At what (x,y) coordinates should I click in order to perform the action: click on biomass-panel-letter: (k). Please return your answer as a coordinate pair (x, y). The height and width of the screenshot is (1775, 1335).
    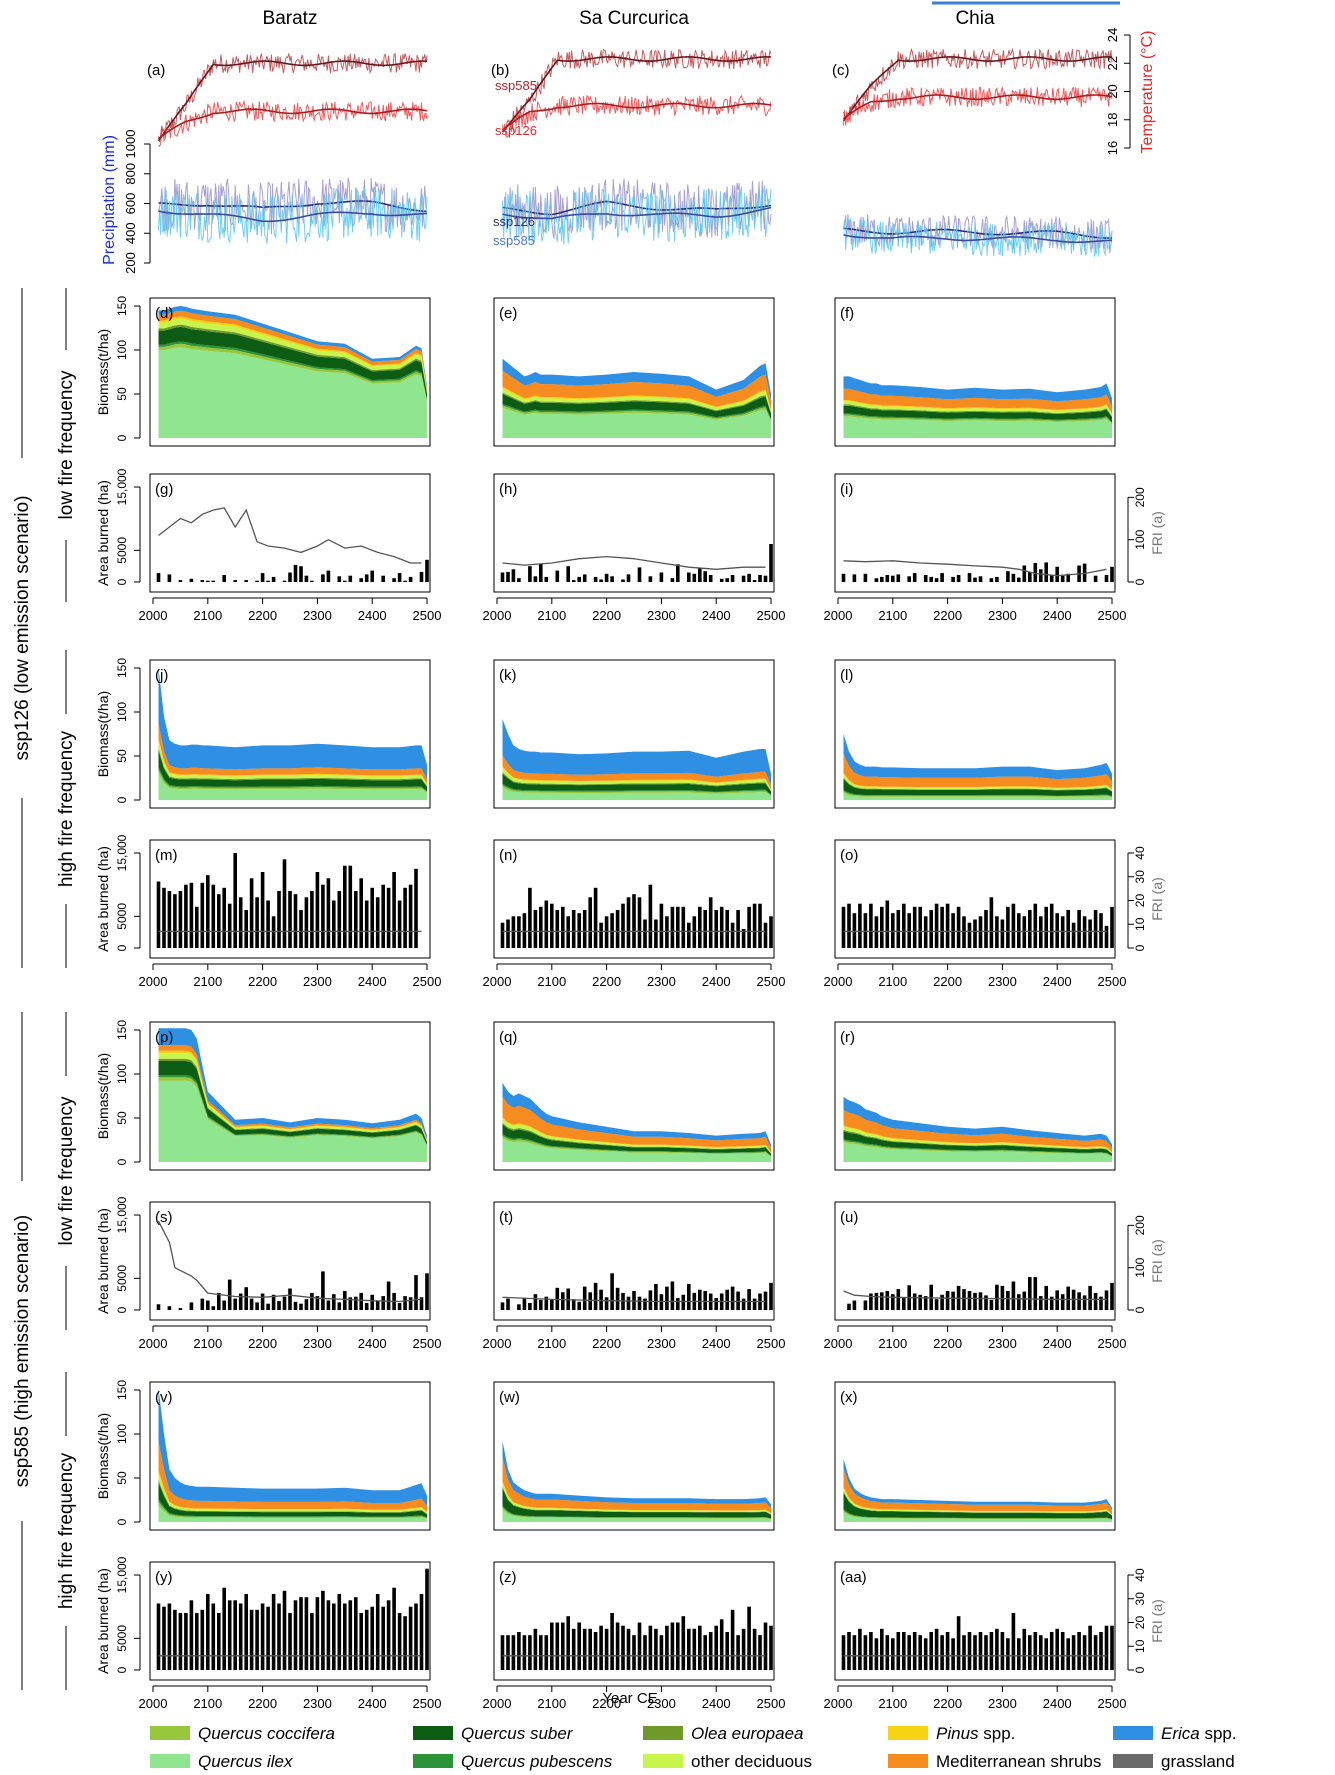
    Looking at the image, I should click on (508, 675).